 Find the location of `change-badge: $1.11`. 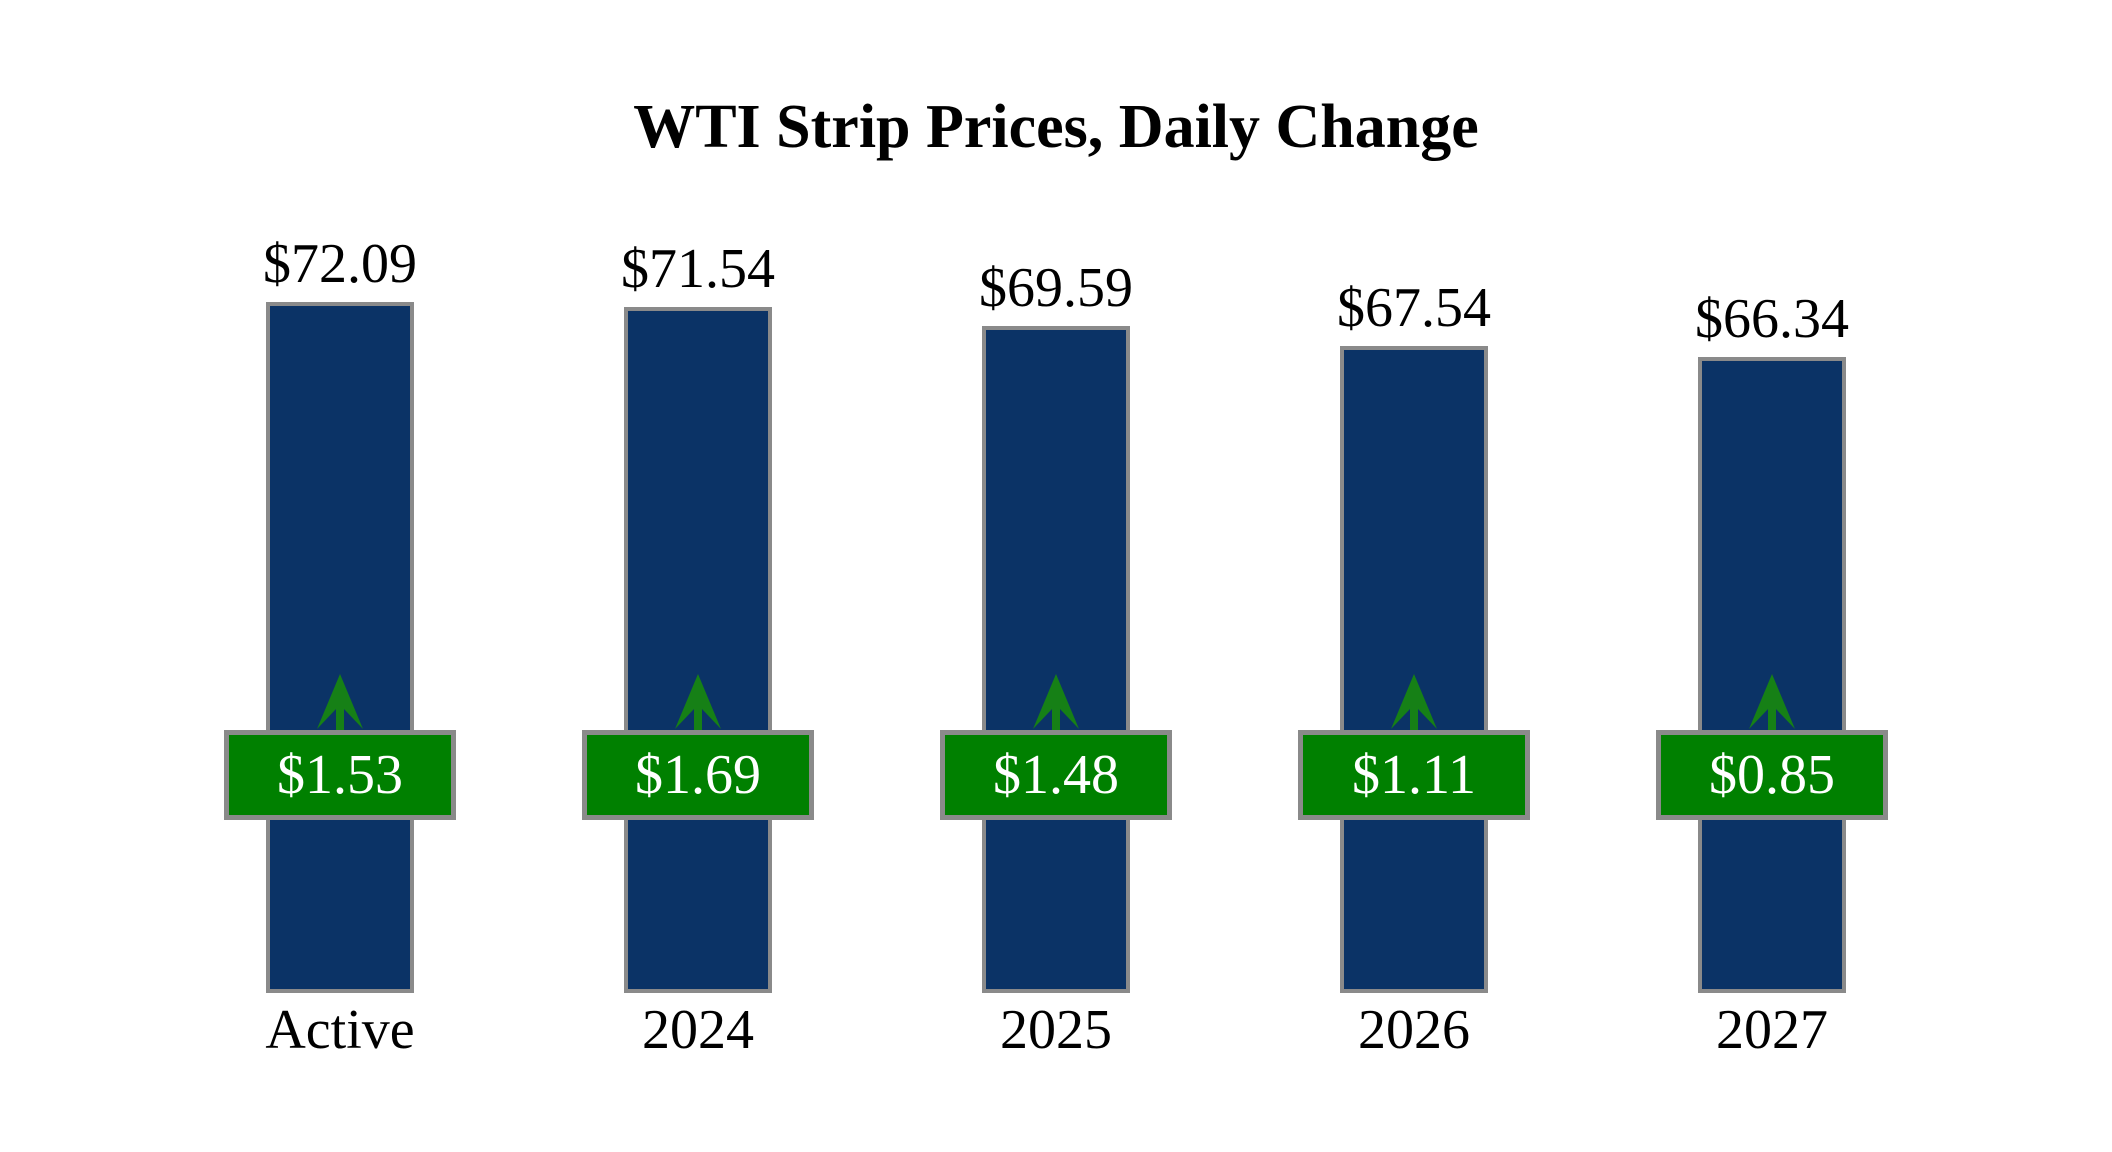

change-badge: $1.11 is located at coordinates (1414, 775).